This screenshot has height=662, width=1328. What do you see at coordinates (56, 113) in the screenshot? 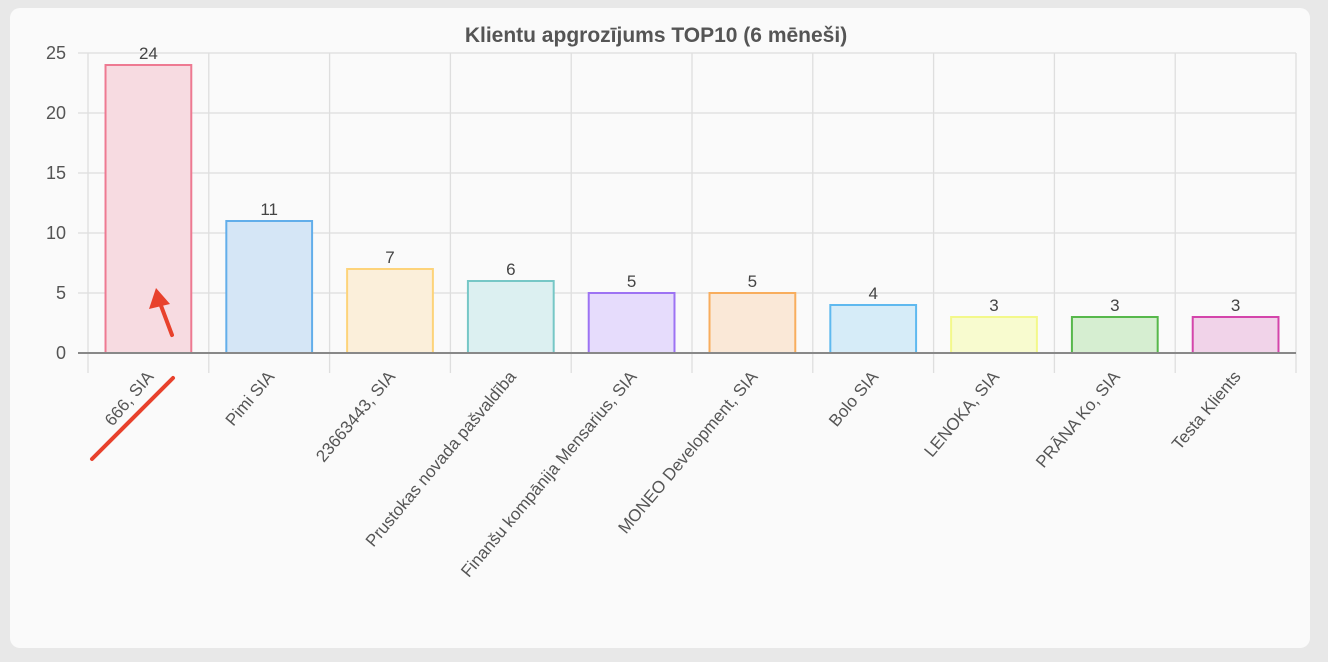
I see `y-tick-label: 20` at bounding box center [56, 113].